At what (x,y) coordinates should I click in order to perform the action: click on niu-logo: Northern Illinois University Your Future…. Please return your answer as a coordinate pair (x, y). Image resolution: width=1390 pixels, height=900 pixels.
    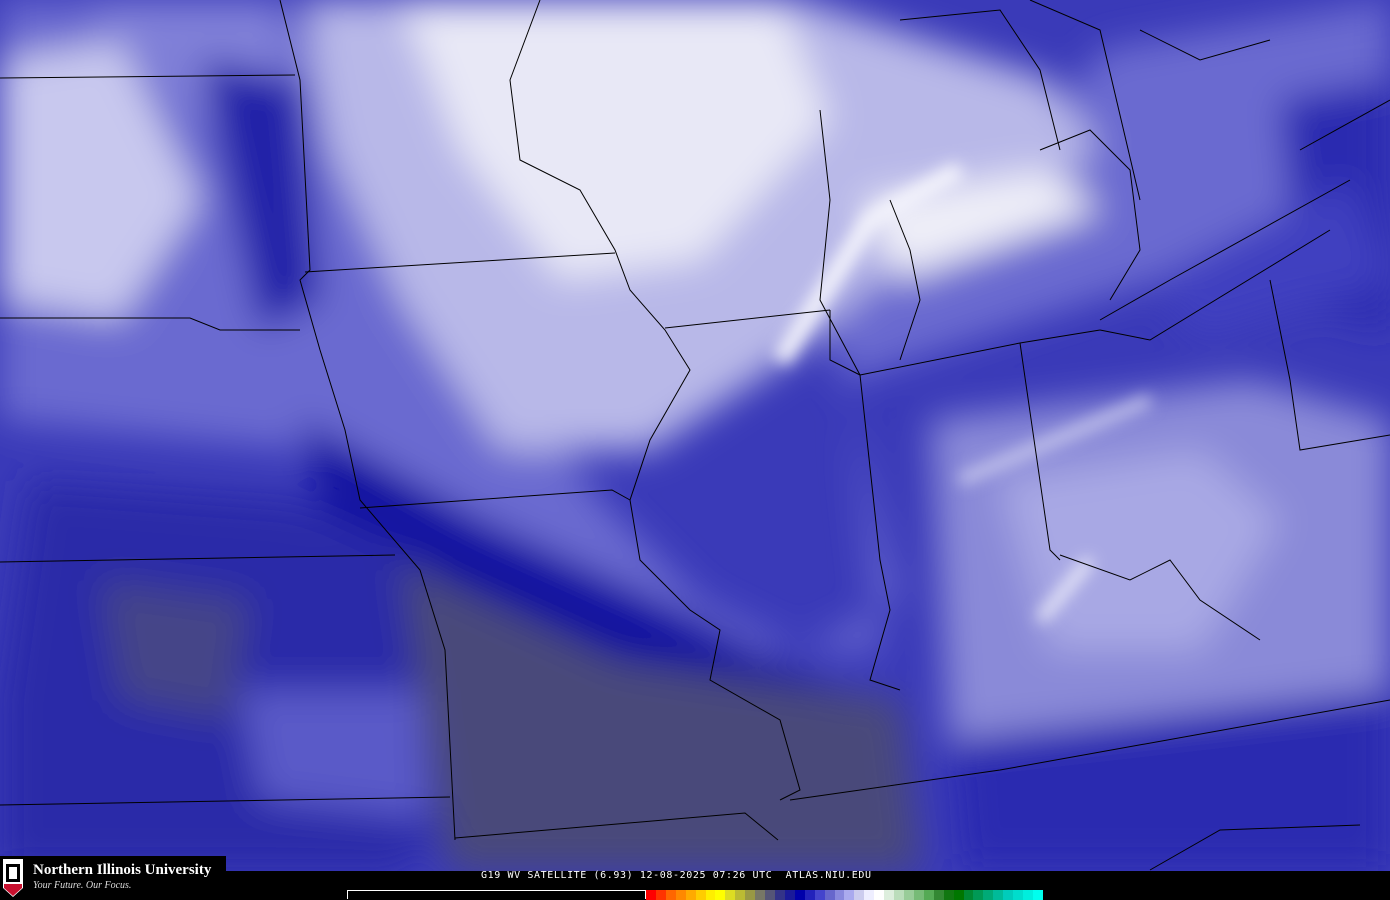
    Looking at the image, I should click on (113, 878).